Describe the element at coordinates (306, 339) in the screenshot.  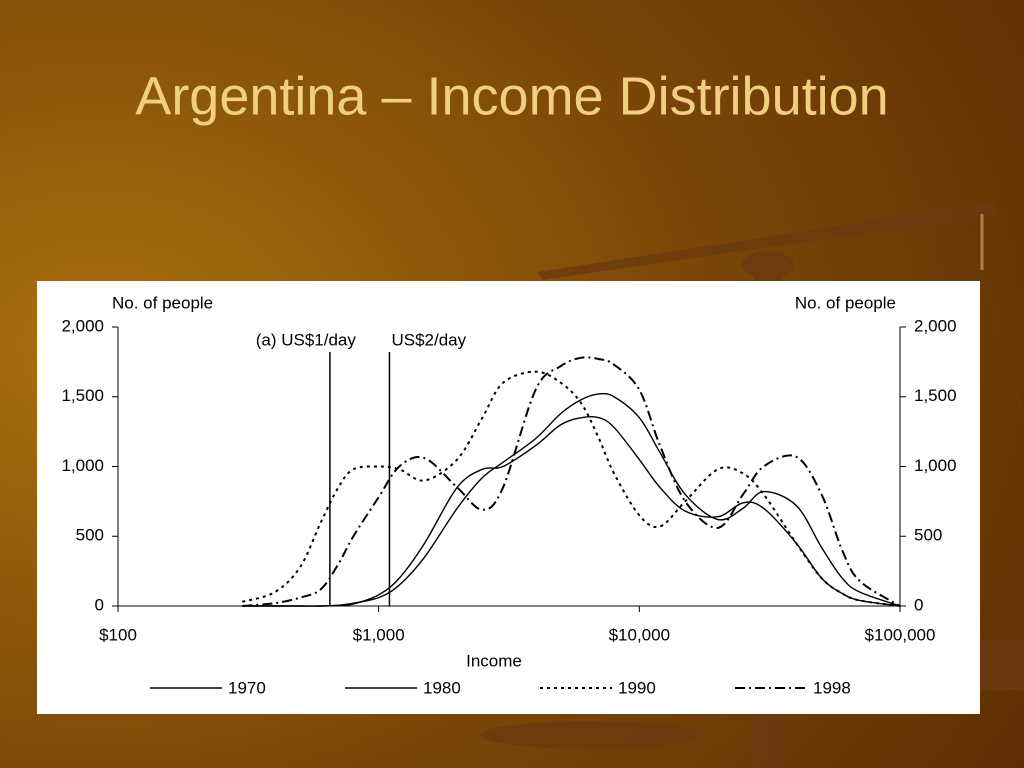
I see `annotation-label: (a) US$1/day` at that location.